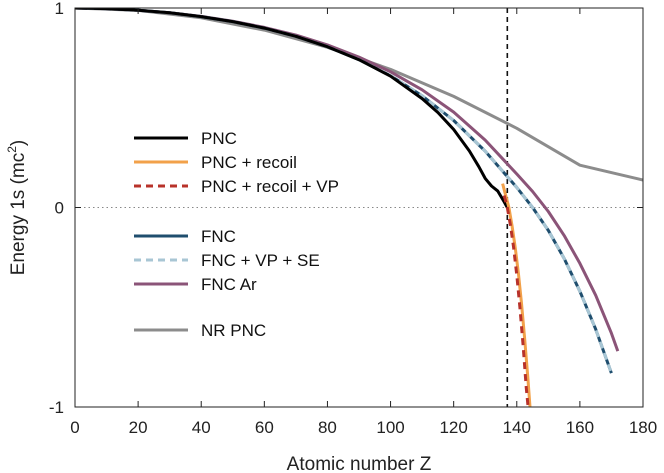 This screenshot has height=473, width=664. I want to click on legend-label-fnc-ar: FNC Ar, so click(229, 284).